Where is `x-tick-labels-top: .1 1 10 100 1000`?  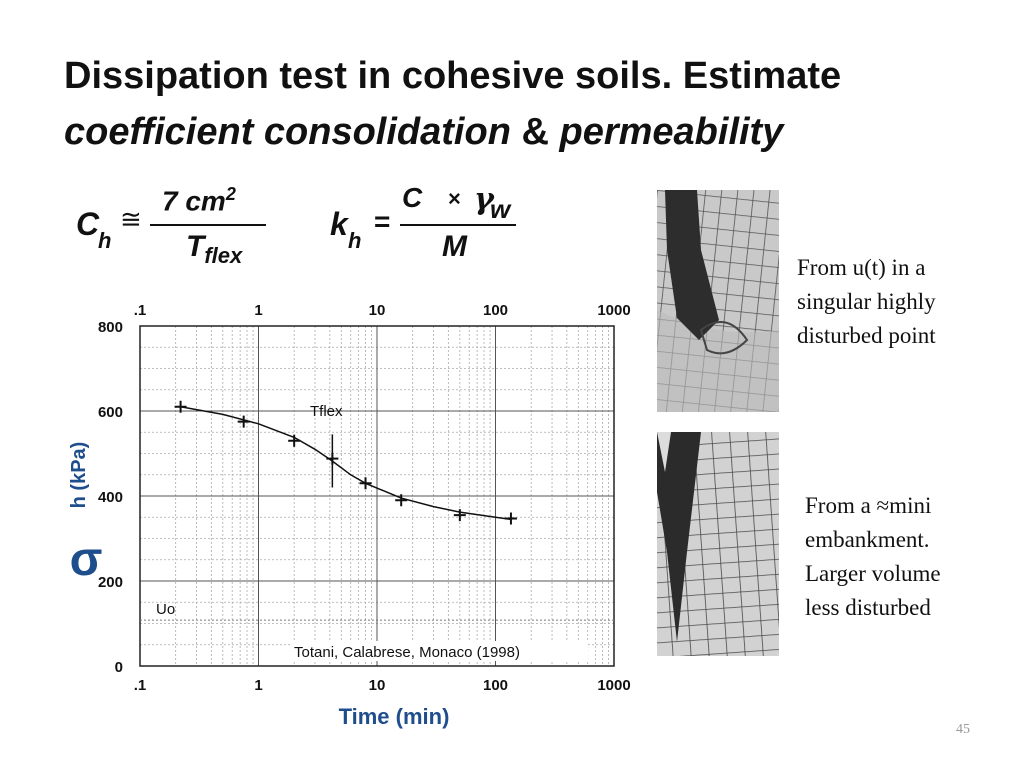 x-tick-labels-top: .1 1 10 100 1000 is located at coordinates (382, 310).